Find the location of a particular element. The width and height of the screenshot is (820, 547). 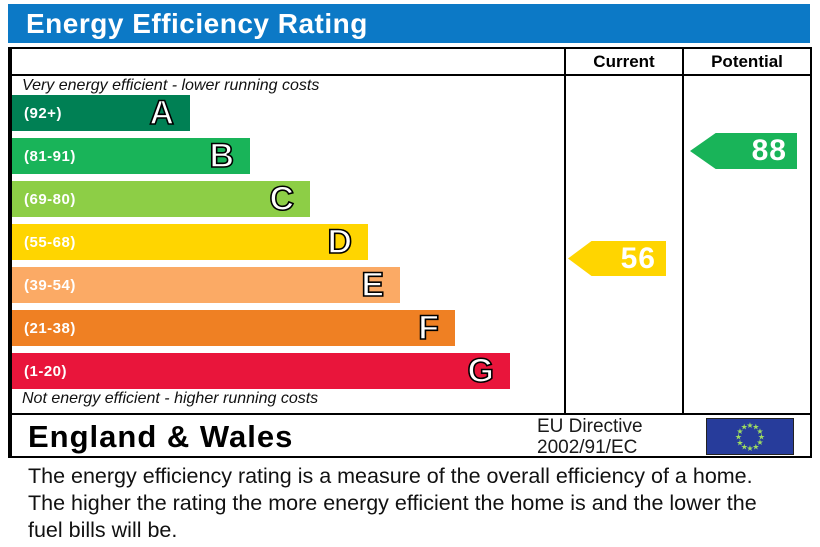

current-rating-arrow: 56 is located at coordinates (617, 258).